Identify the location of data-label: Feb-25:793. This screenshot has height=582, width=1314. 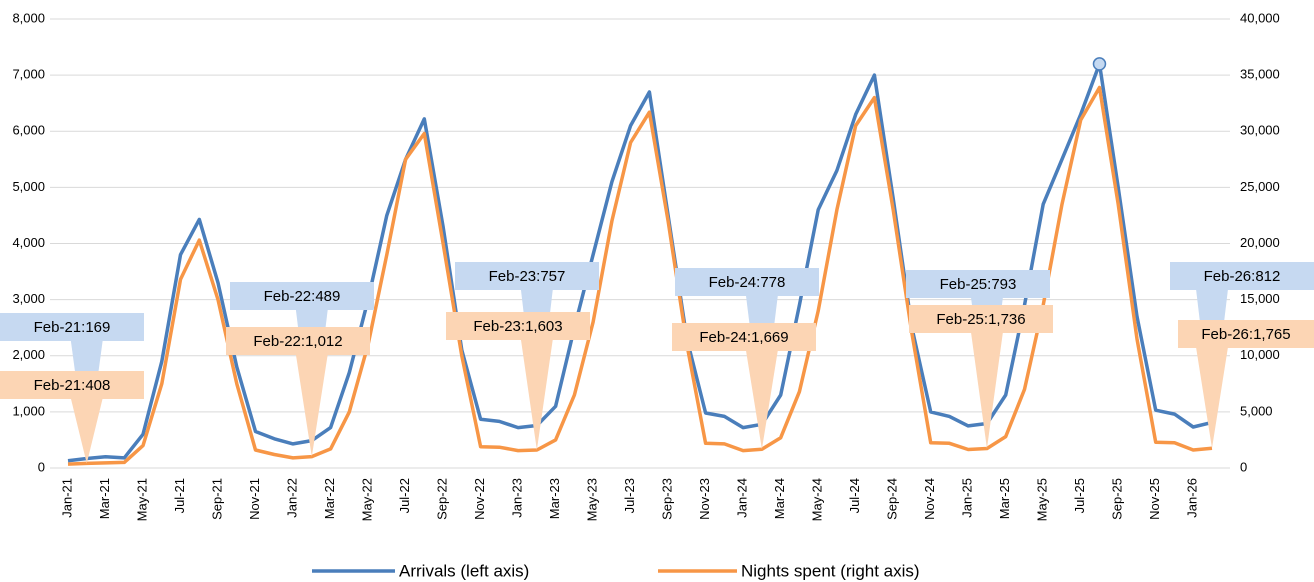
(978, 284).